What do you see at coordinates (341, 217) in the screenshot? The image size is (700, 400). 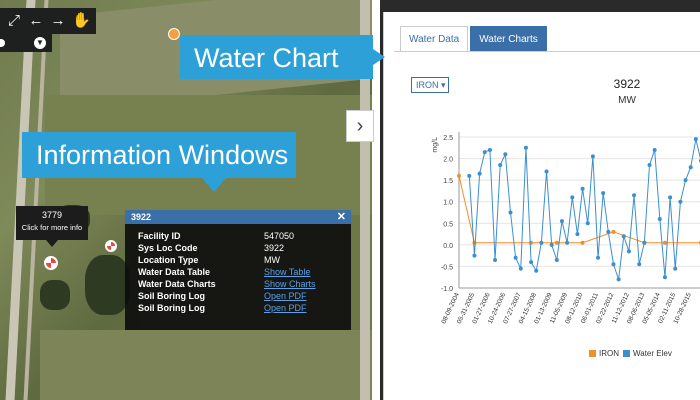 I see `close-icon: ✕` at bounding box center [341, 217].